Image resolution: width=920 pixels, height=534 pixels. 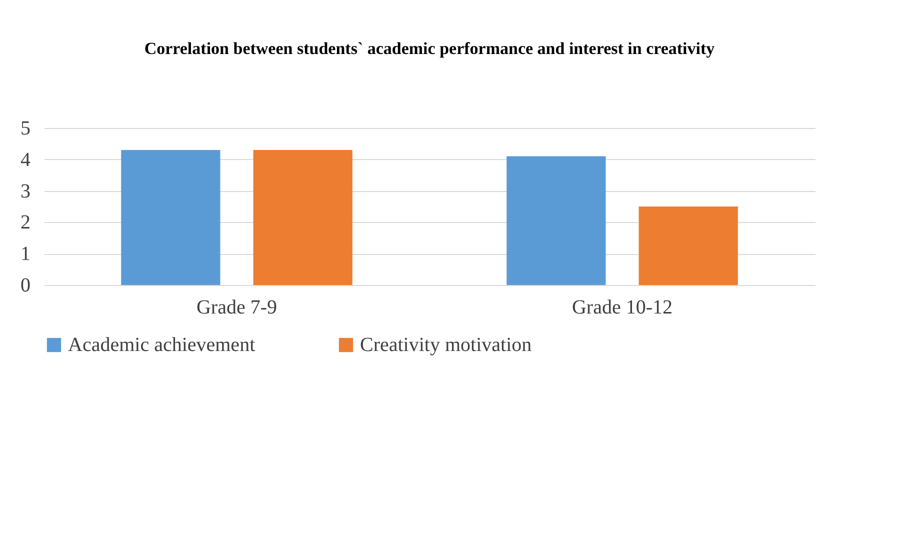 I want to click on y-tick-label: 0, so click(x=25, y=285).